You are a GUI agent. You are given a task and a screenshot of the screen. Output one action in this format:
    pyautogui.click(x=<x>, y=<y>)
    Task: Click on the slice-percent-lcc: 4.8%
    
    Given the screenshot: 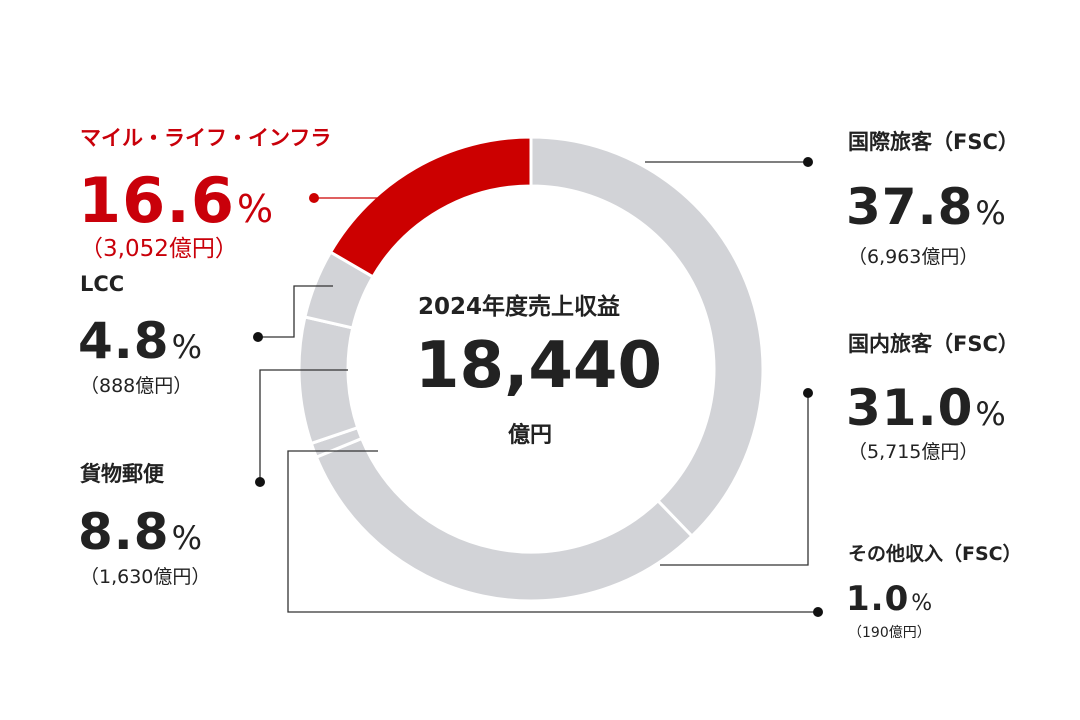 What is the action you would take?
    pyautogui.click(x=140, y=341)
    